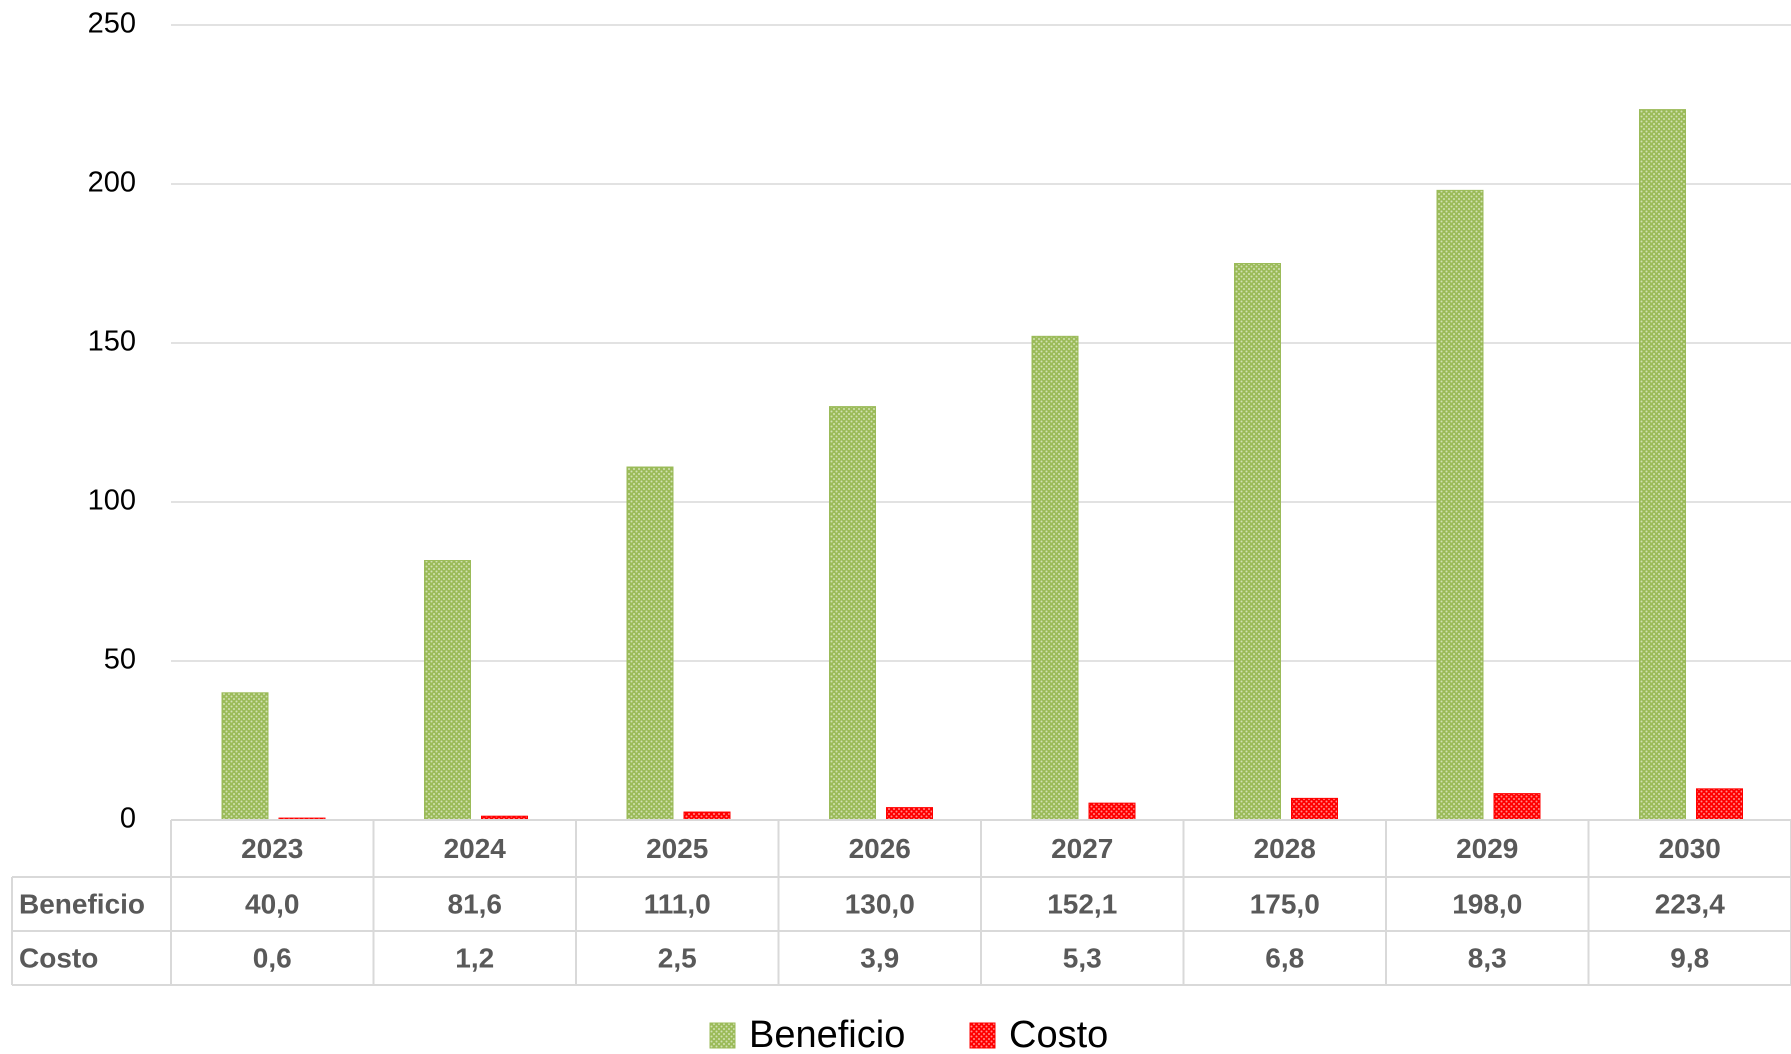 Image resolution: width=1791 pixels, height=1054 pixels. What do you see at coordinates (112, 342) in the screenshot?
I see `y-tick-label: 150` at bounding box center [112, 342].